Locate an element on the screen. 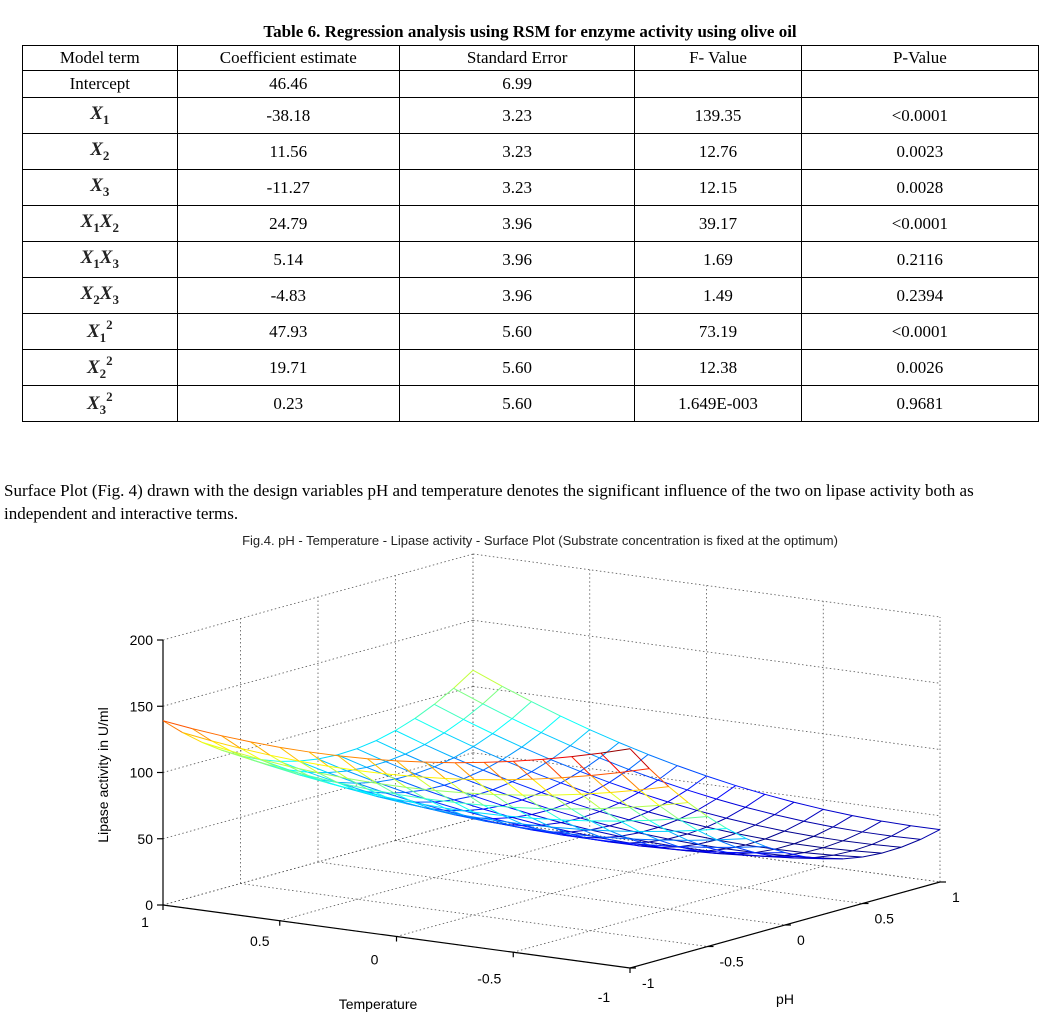 Image resolution: width=1039 pixels, height=1026 pixels. cell-model-term: X2 is located at coordinates (100, 151).